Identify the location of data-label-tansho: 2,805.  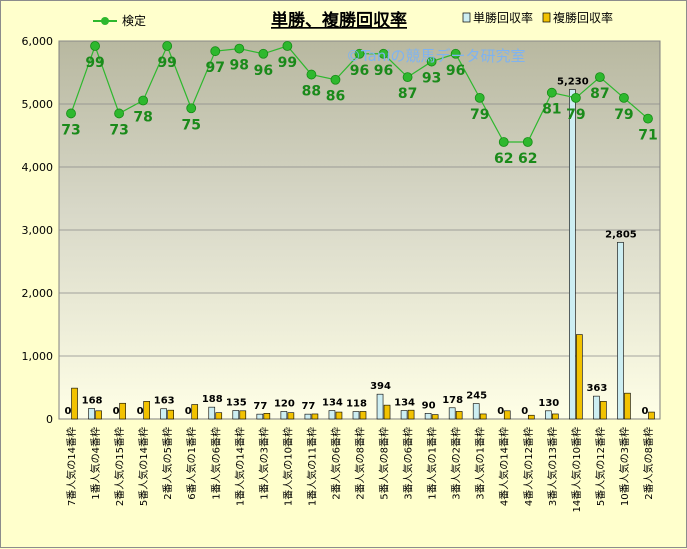
(621, 234).